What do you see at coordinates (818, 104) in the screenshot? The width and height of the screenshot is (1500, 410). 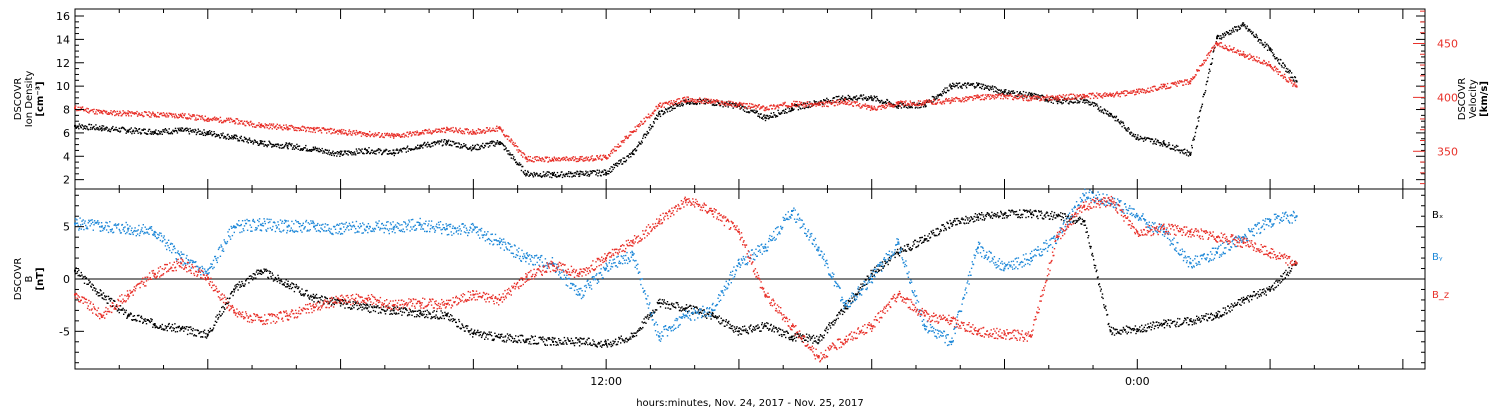 I see `velocity-point` at bounding box center [818, 104].